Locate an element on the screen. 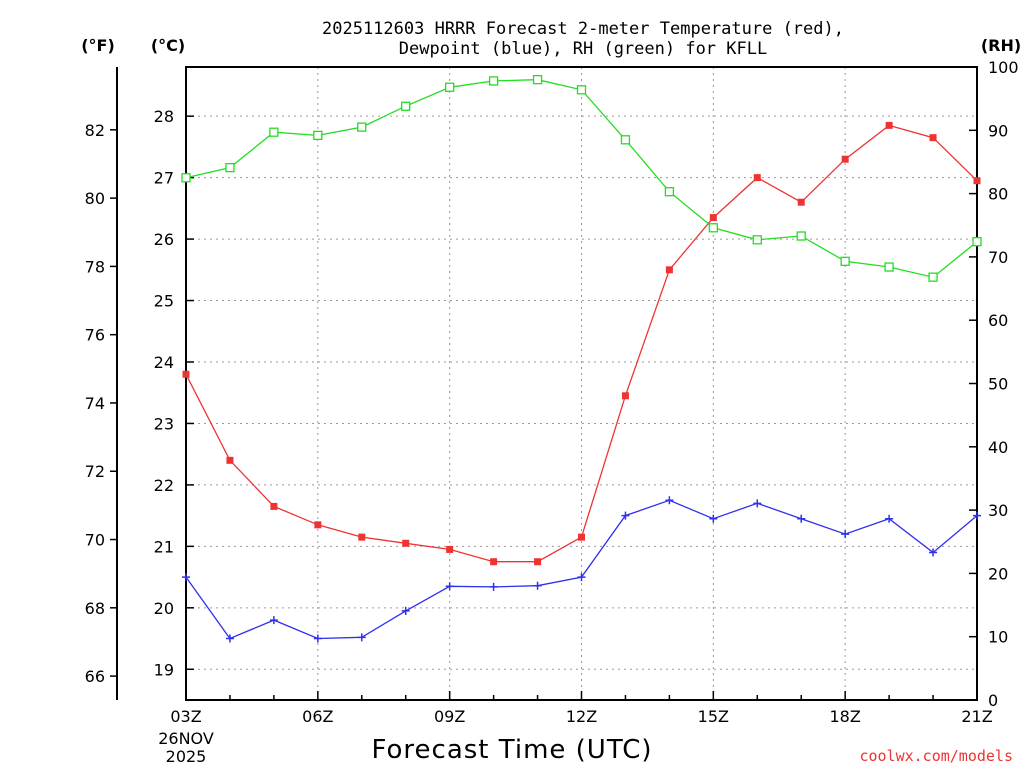 The image size is (1024, 768). x-tick-label: 18Z is located at coordinates (845, 716).